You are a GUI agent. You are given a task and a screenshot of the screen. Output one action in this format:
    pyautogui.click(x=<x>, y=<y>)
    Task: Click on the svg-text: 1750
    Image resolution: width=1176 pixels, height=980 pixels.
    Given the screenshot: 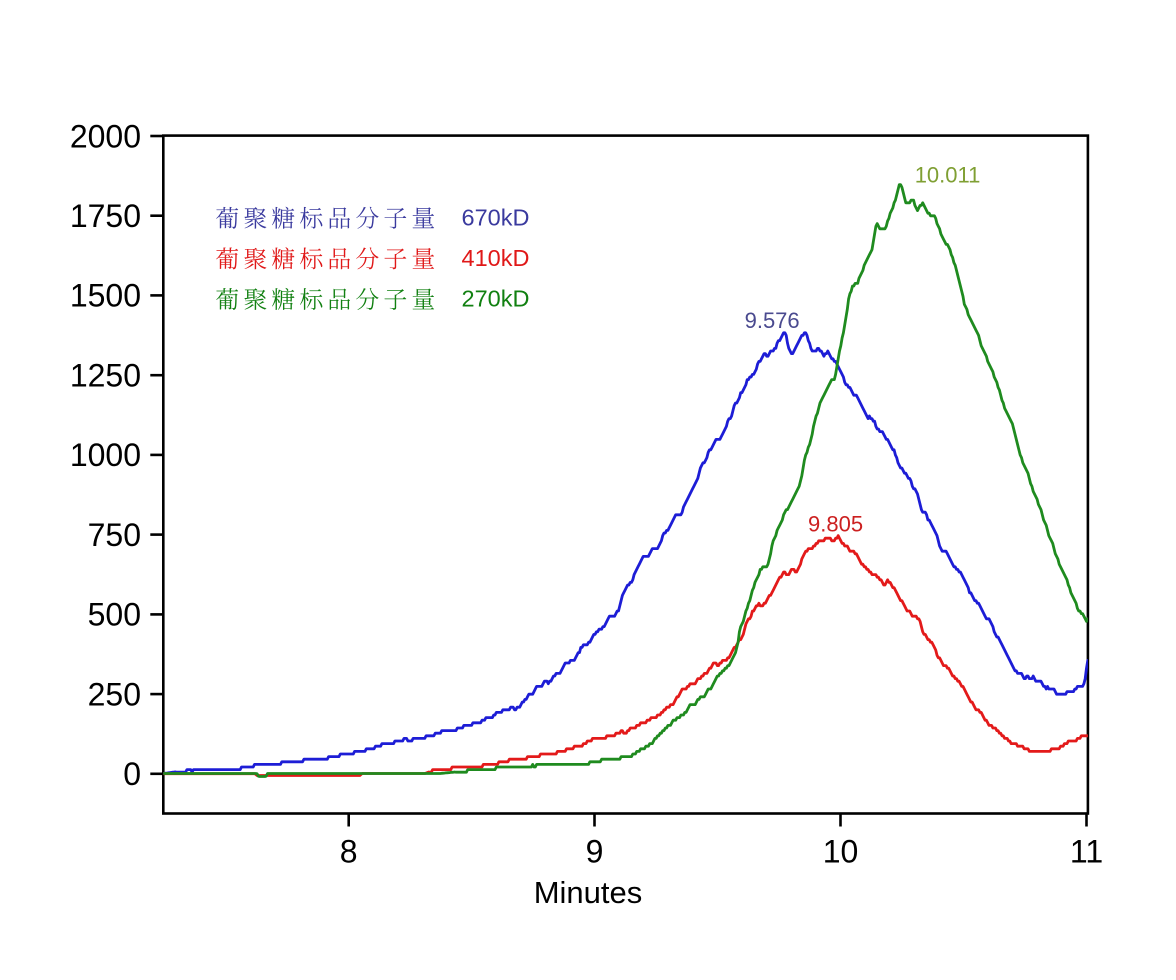 What is the action you would take?
    pyautogui.click(x=105, y=216)
    